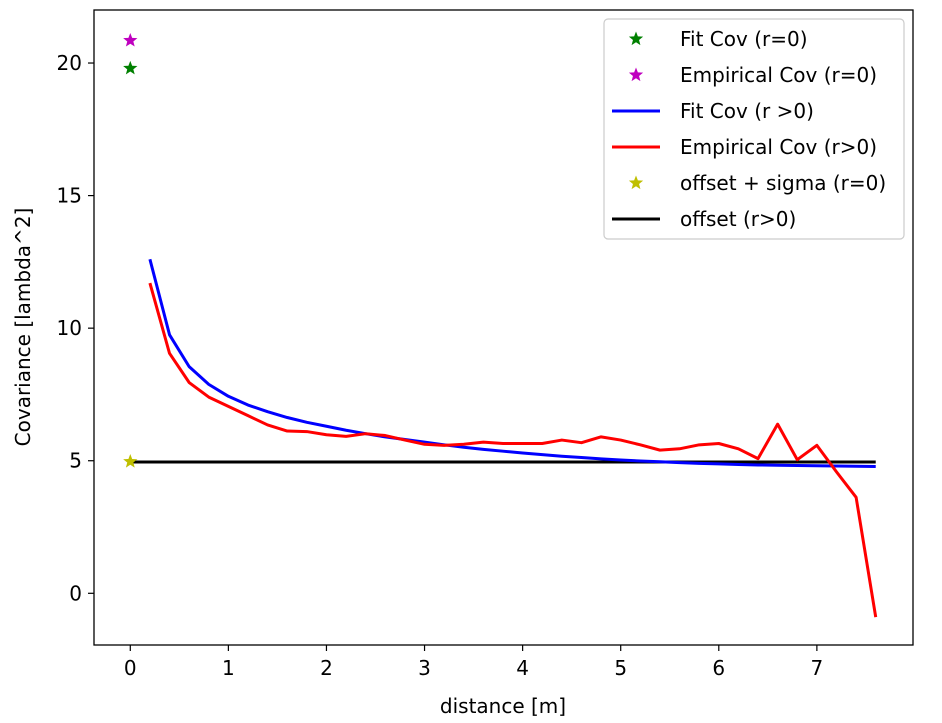 Image resolution: width=942 pixels, height=723 pixels. I want to click on y-axis-label: Covariance [lambda^2], so click(23, 327).